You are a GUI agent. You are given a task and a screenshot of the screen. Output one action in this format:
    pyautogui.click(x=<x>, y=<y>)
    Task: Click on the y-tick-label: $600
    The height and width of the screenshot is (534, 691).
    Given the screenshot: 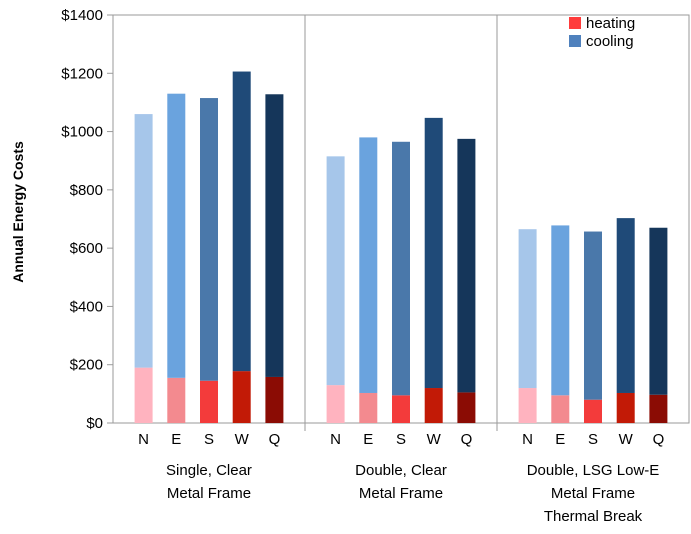 What is the action you would take?
    pyautogui.click(x=86, y=248)
    